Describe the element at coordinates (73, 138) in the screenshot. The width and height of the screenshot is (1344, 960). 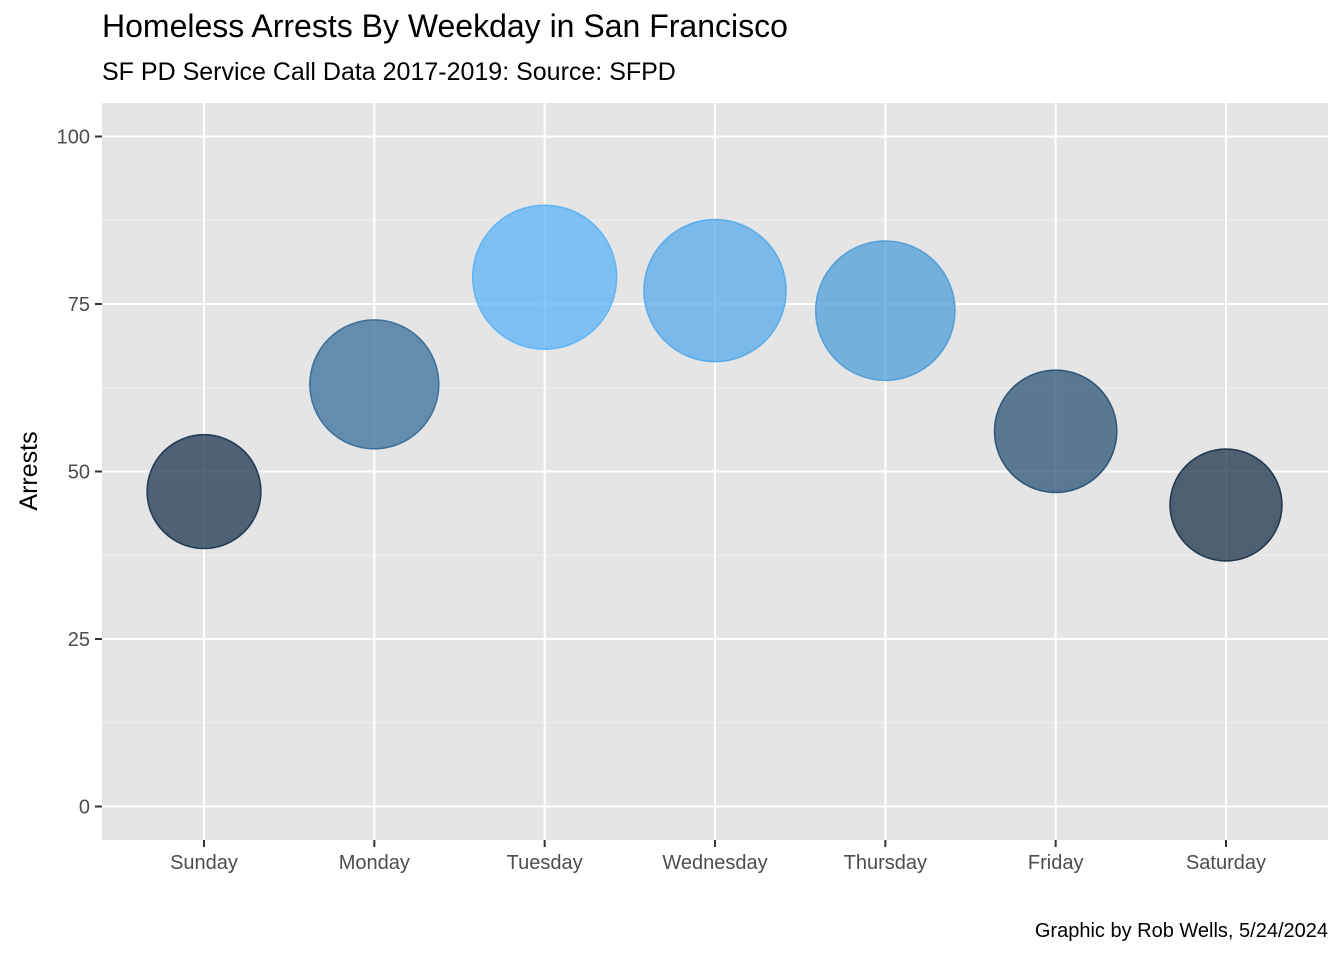
I see `y-tick-label: 100` at that location.